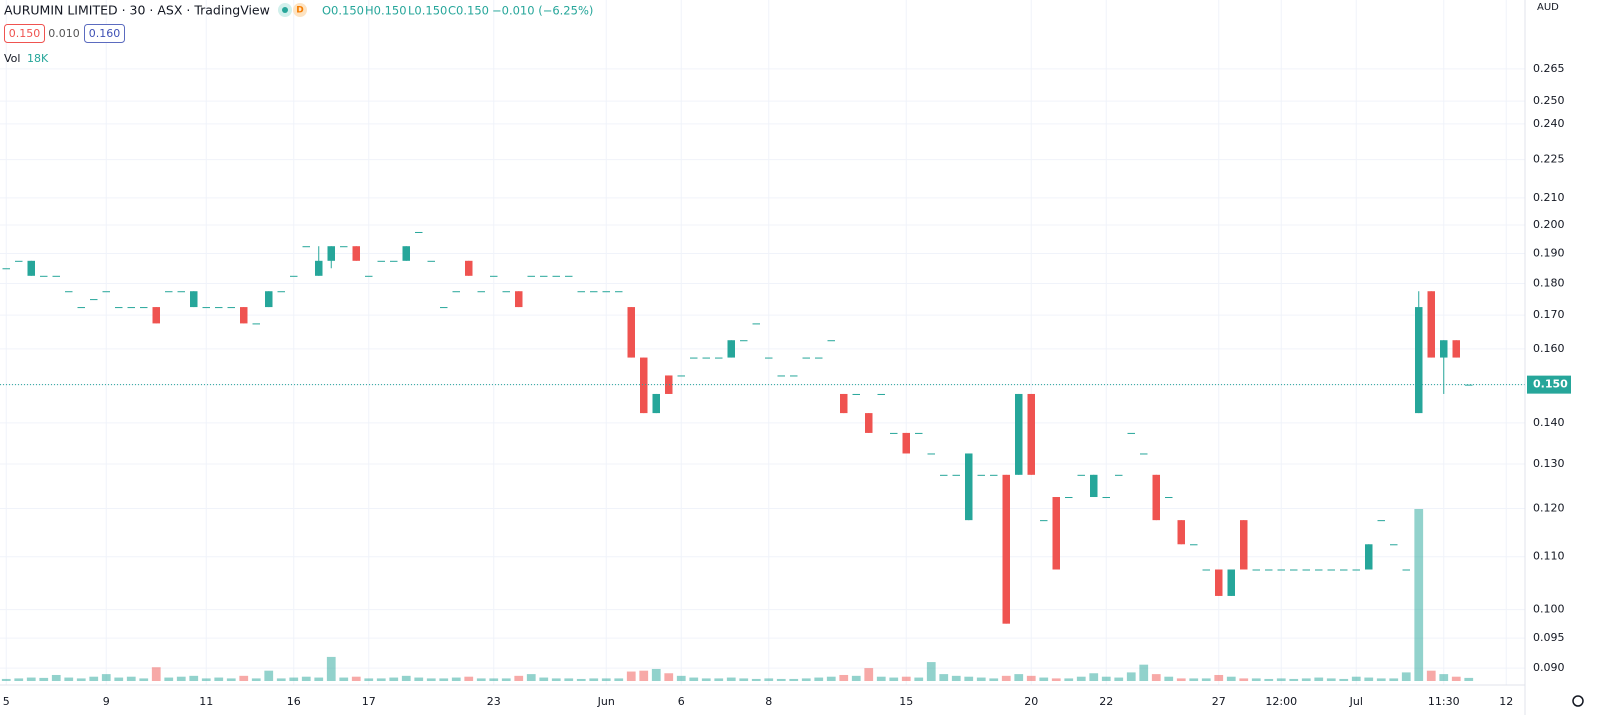 This screenshot has width=1600, height=715. I want to click on x-tick-label: 15, so click(906, 701).